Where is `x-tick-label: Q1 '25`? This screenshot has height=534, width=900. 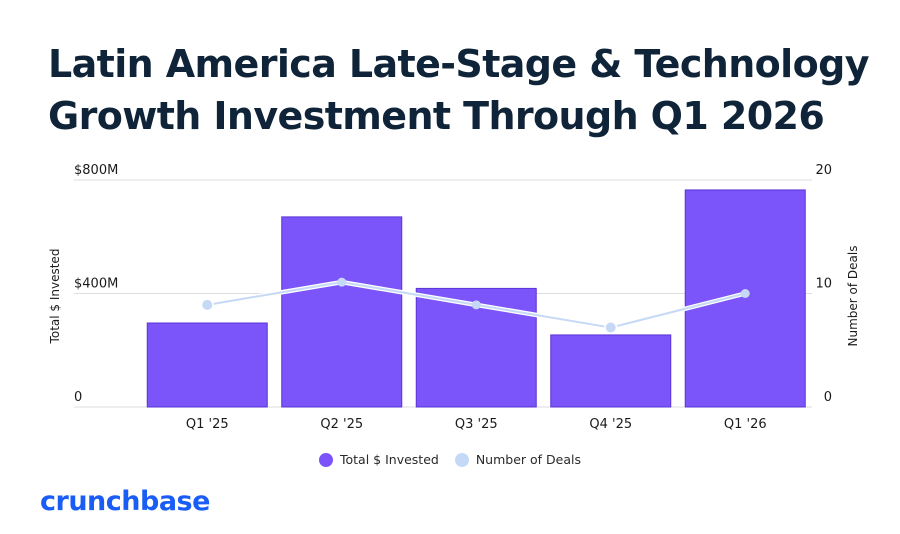 x-tick-label: Q1 '25 is located at coordinates (207, 424).